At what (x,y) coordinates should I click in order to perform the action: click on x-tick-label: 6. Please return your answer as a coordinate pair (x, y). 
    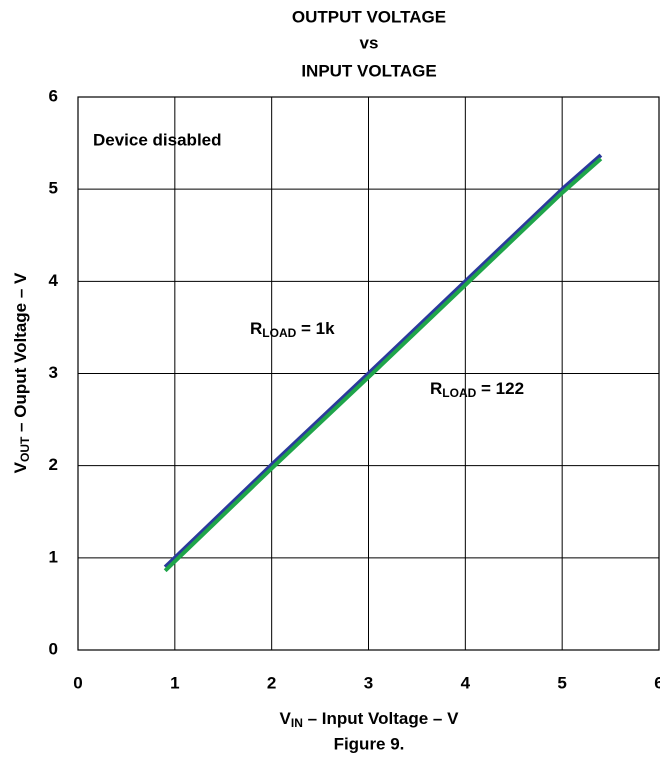
    Looking at the image, I should click on (657, 682).